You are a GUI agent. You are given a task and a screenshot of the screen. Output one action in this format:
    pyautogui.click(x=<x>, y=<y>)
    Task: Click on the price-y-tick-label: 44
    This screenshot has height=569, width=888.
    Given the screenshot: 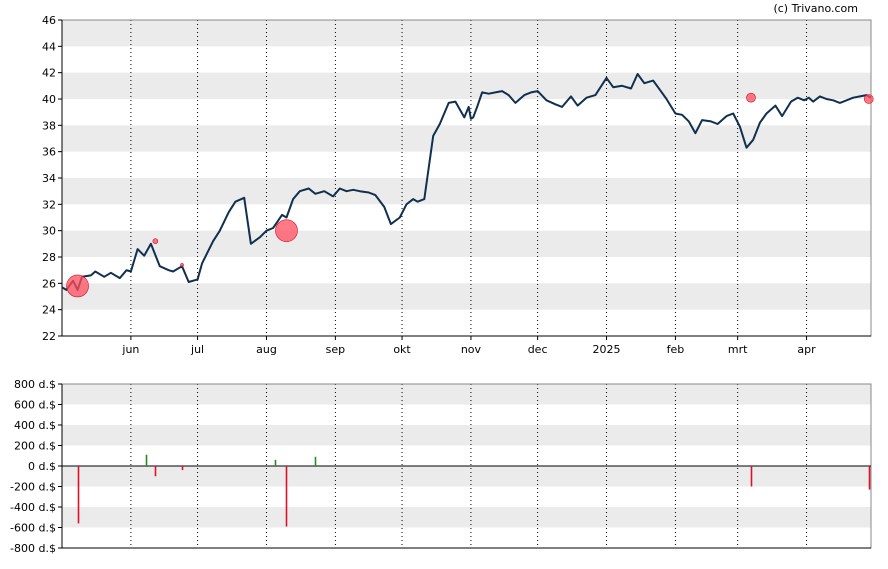 What is the action you would take?
    pyautogui.click(x=49, y=46)
    